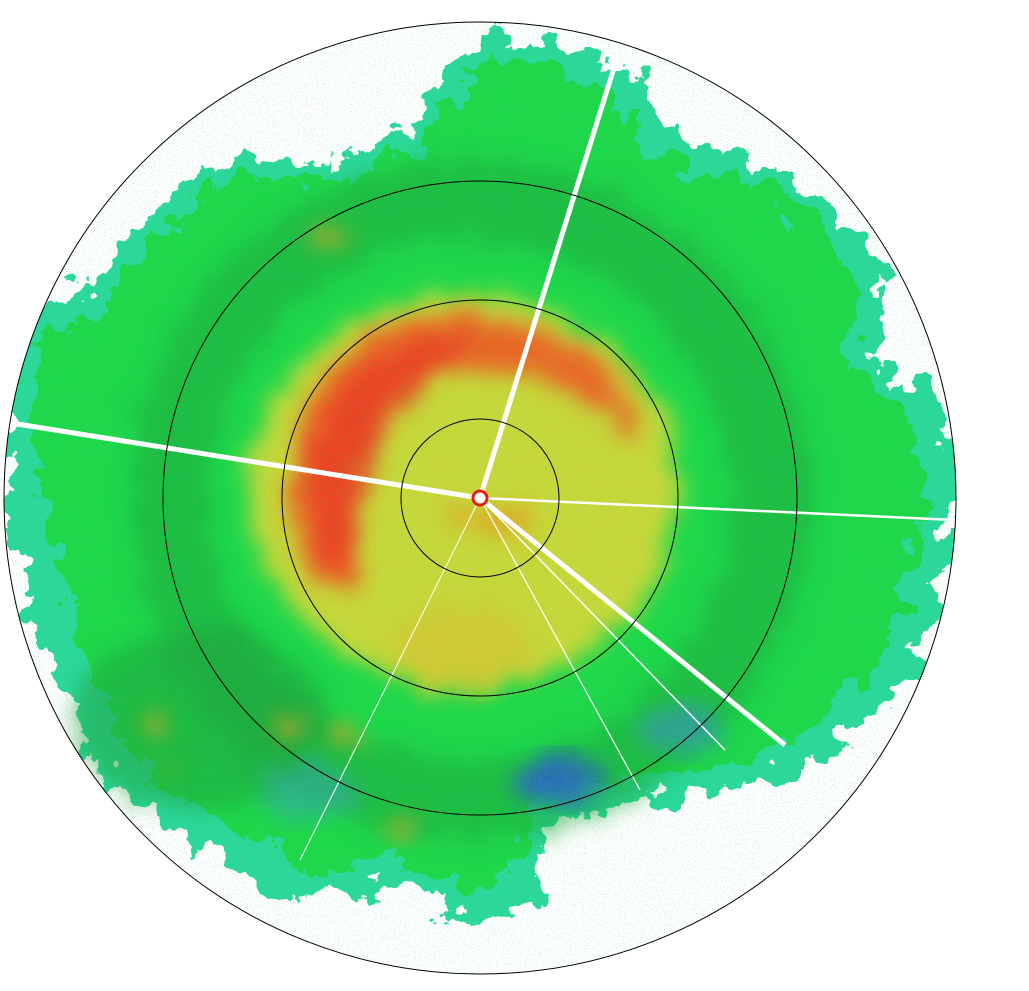 This screenshot has height=991, width=1029. I want to click on range-ring, so click(480, 498).